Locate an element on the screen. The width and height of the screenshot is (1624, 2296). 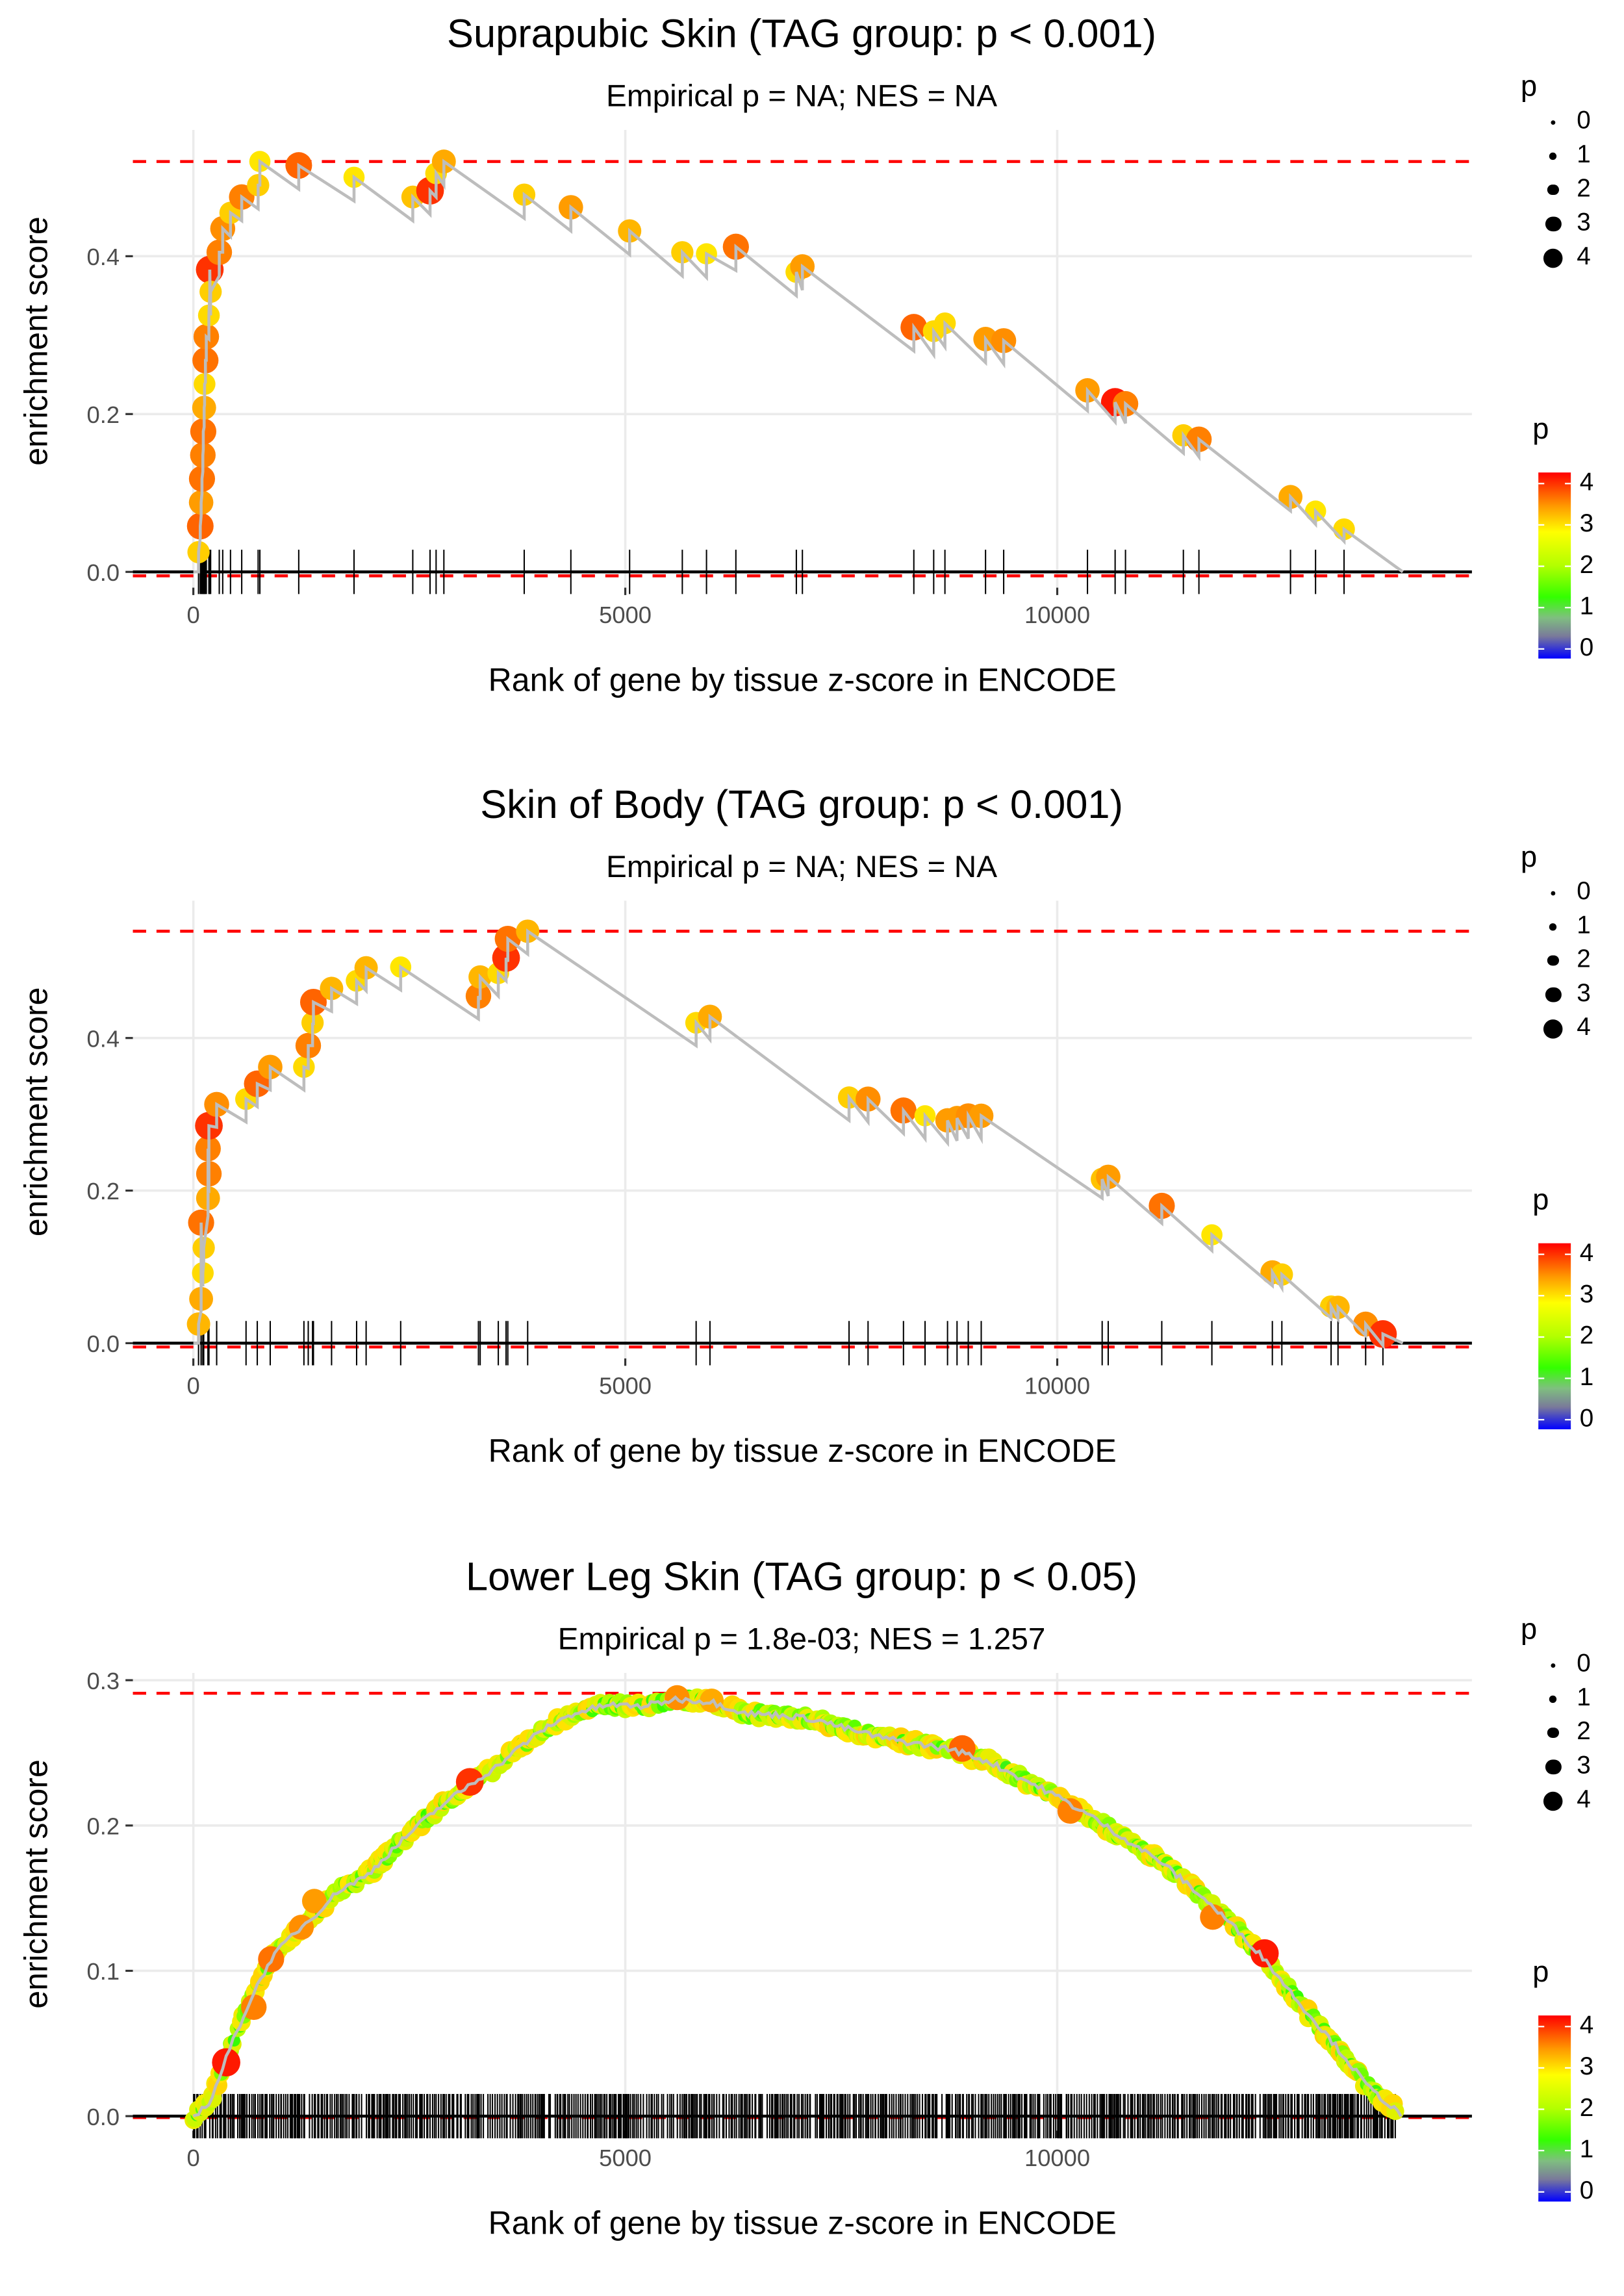
chart-subtitle: Empirical p = 1.8e-03; NES = 1.257 is located at coordinates (801, 1640).